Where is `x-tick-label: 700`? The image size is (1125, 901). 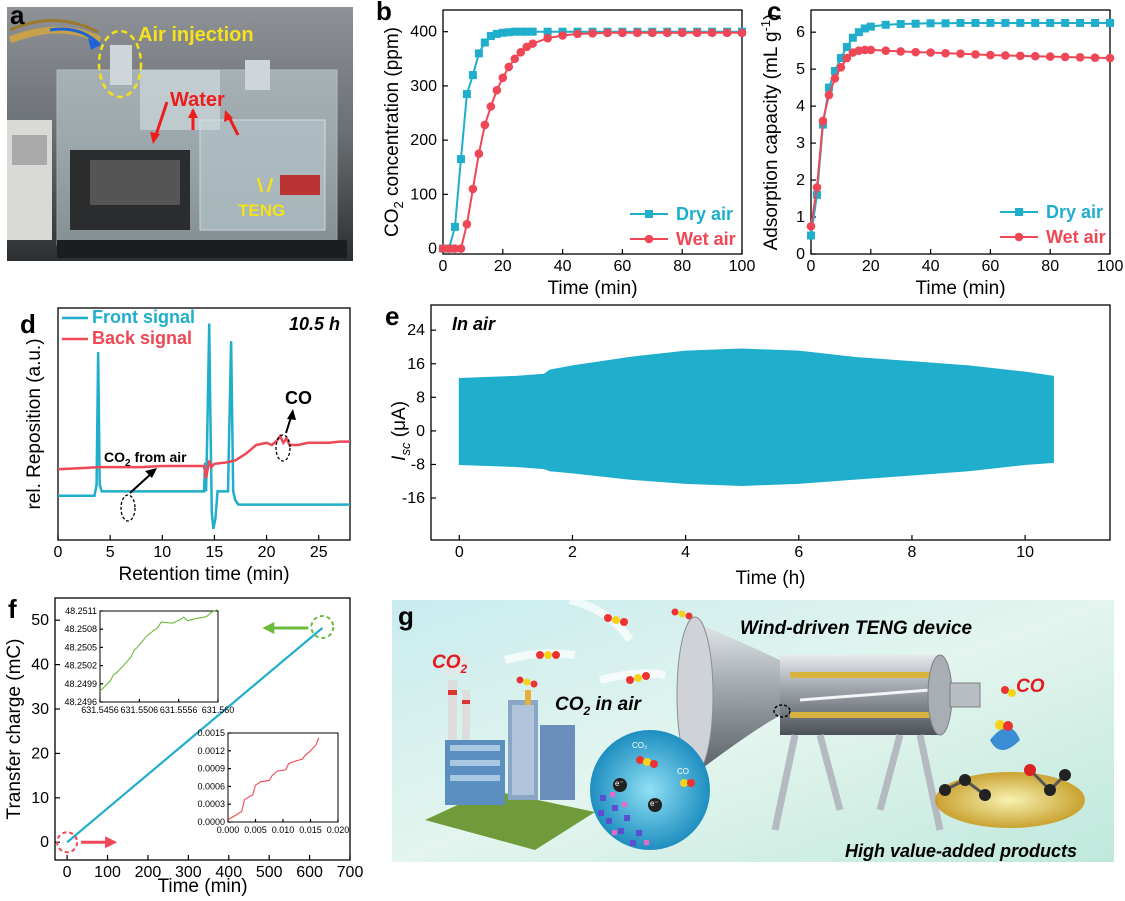 x-tick-label: 700 is located at coordinates (350, 872).